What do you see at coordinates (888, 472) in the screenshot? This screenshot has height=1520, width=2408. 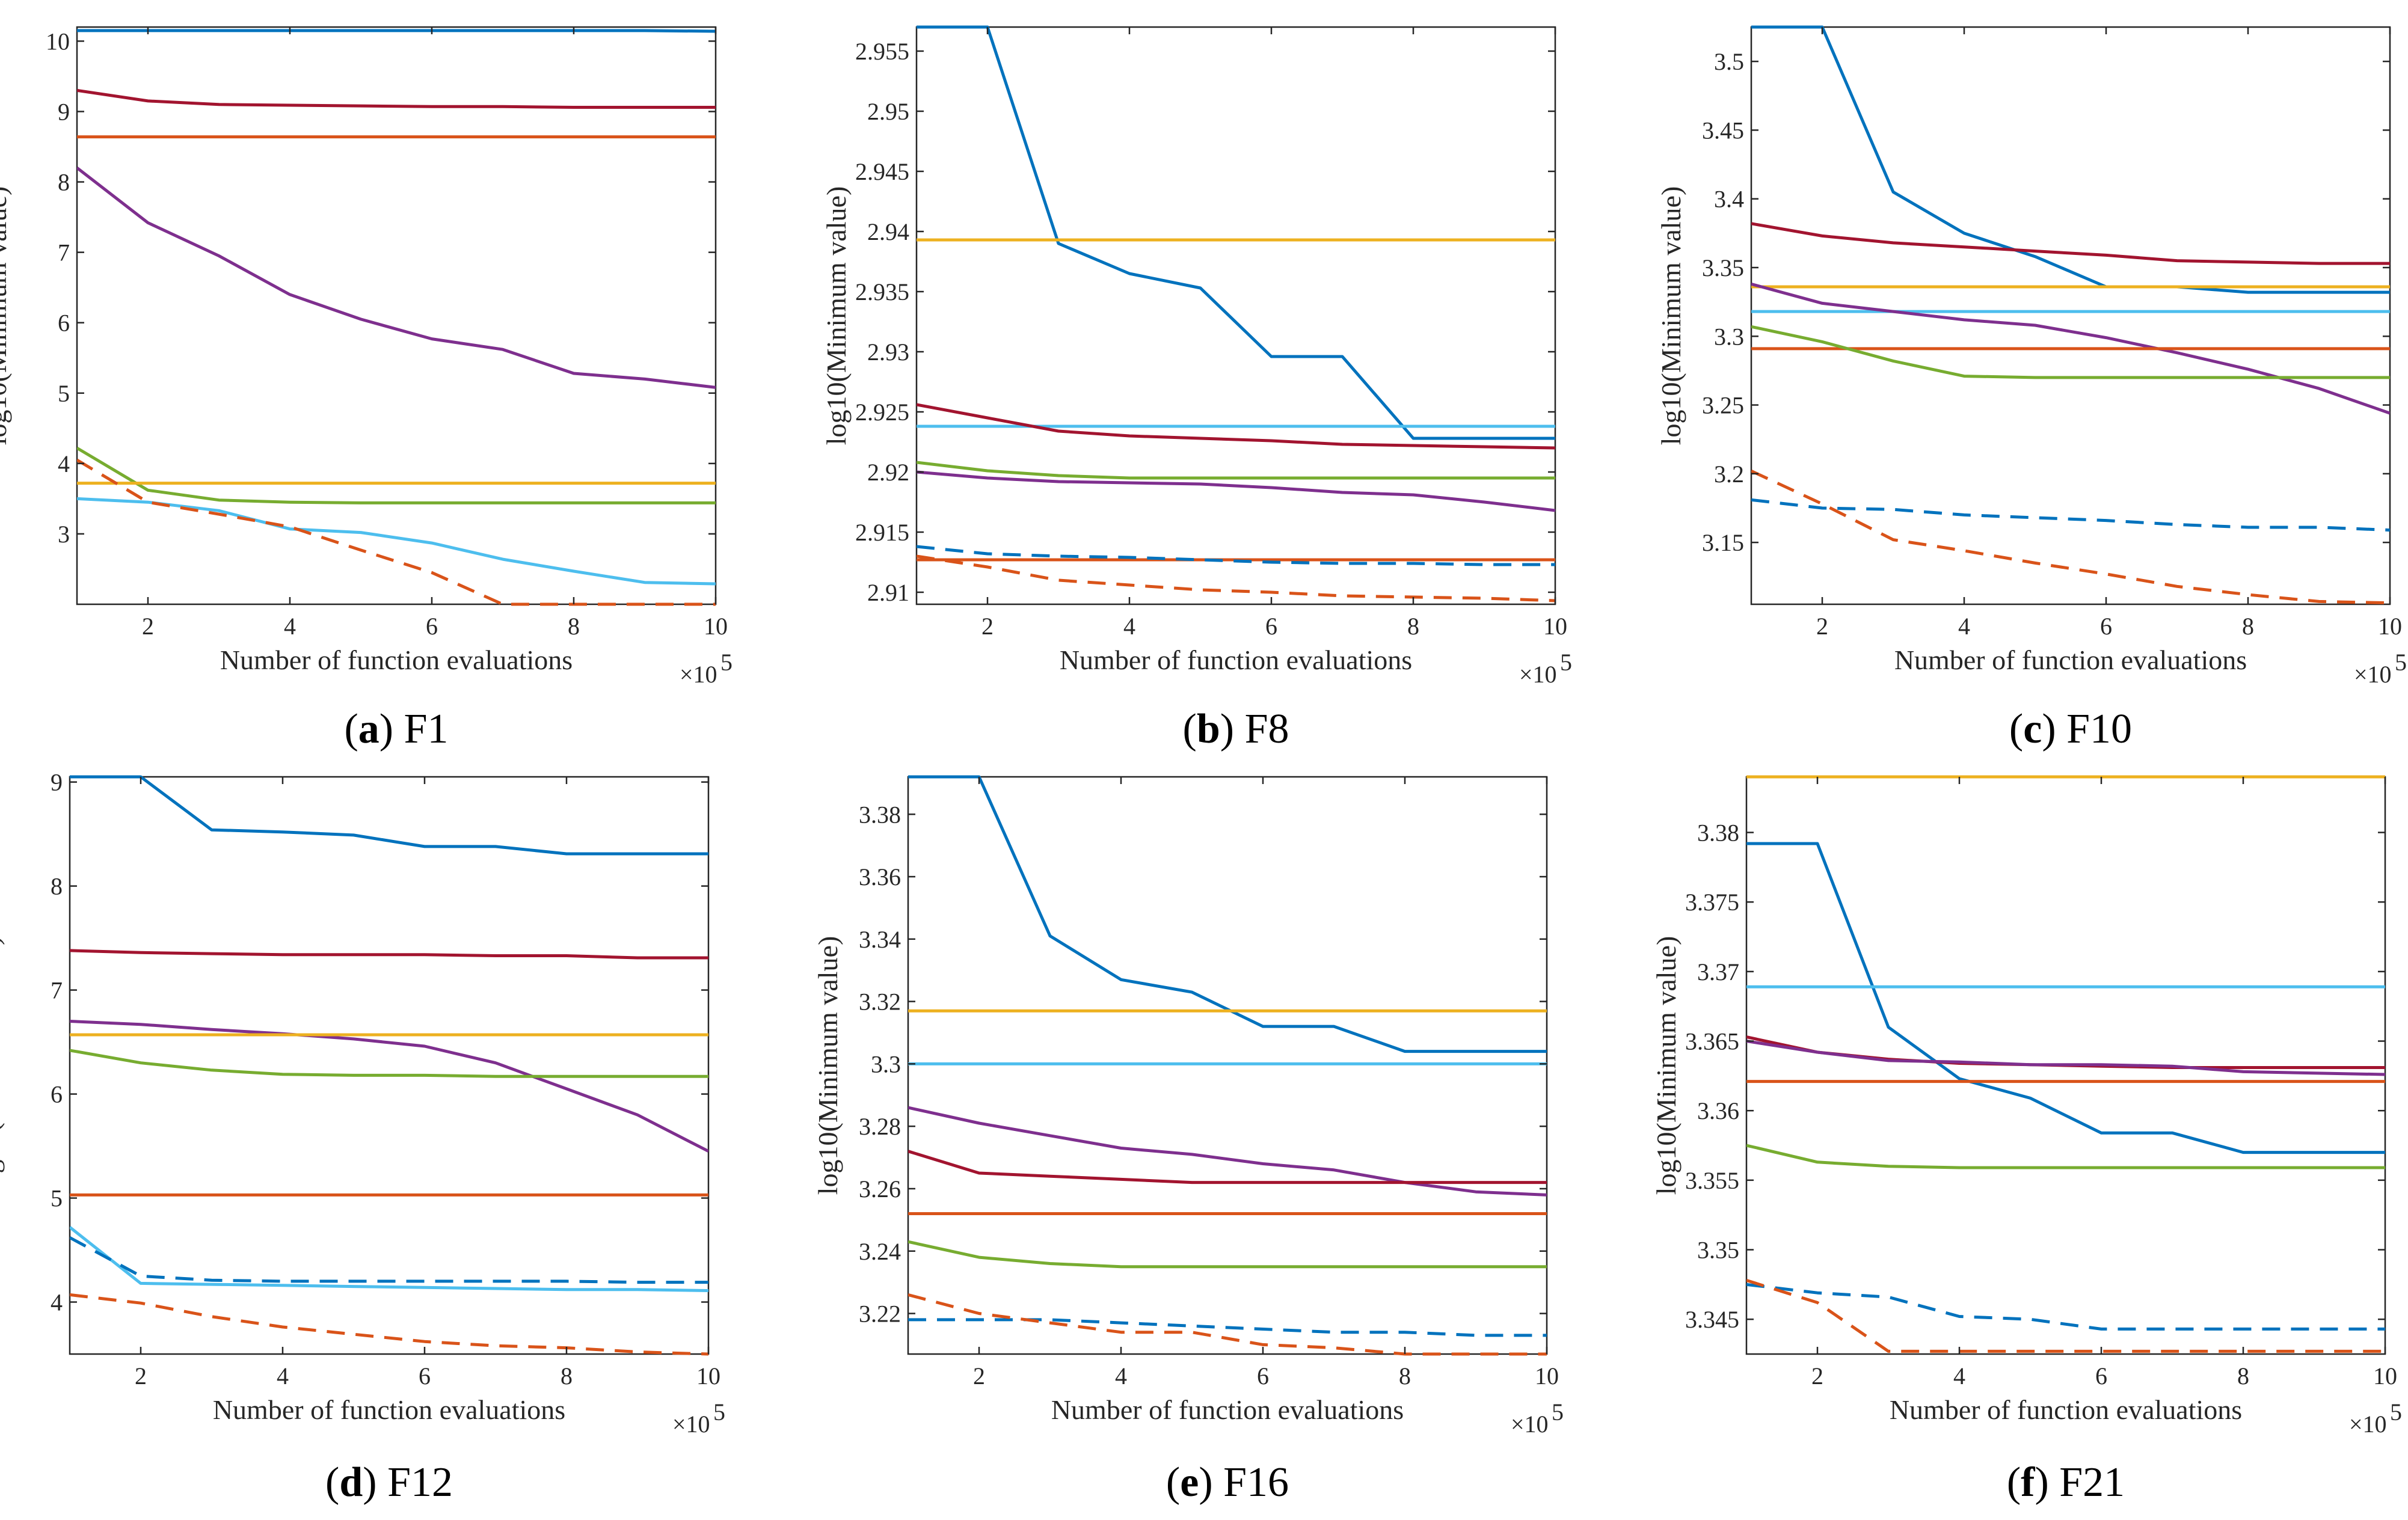 I see `y-tick-label: 2.92` at bounding box center [888, 472].